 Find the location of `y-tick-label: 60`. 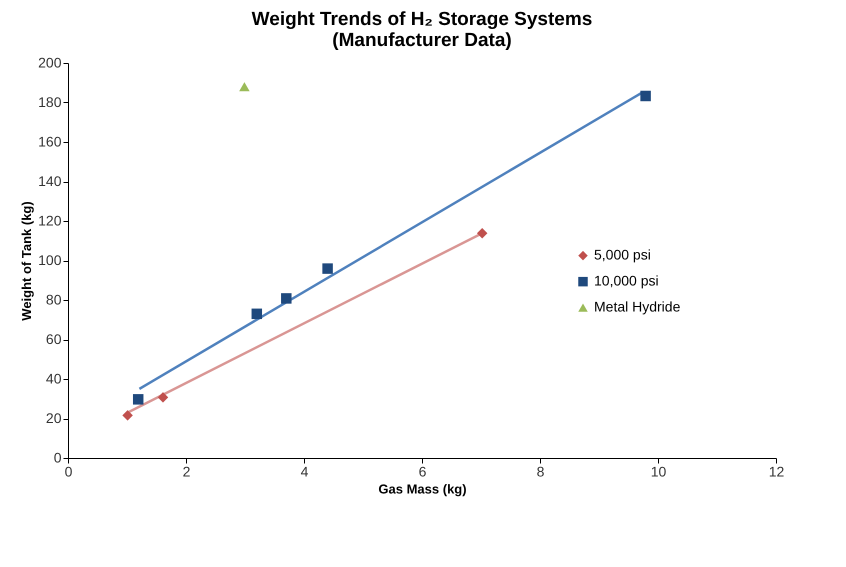

y-tick-label: 60 is located at coordinates (54, 339).